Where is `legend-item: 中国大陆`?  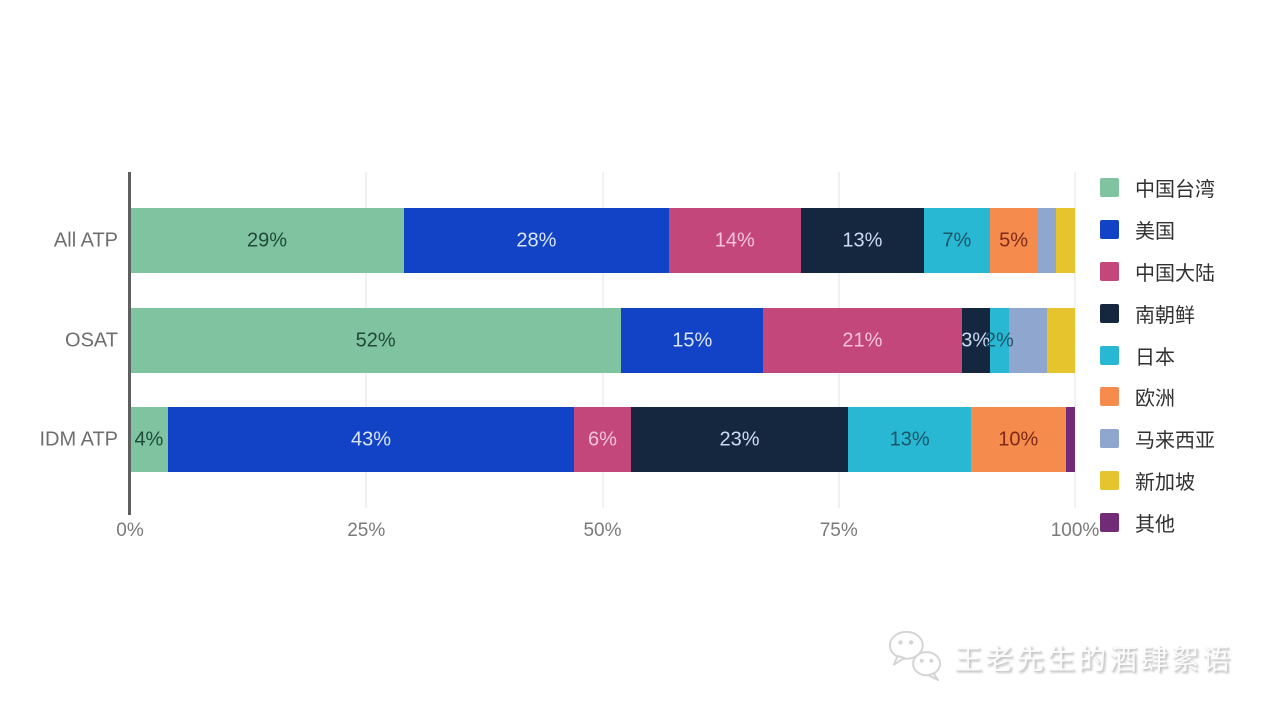 legend-item: 中国大陆 is located at coordinates (1157, 272).